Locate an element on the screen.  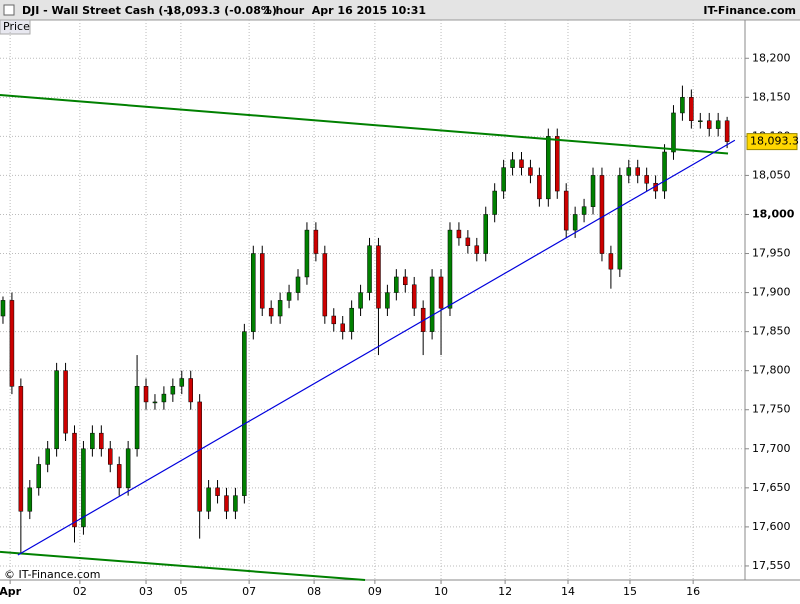
x-tick-label: 14 is located at coordinates (568, 591).